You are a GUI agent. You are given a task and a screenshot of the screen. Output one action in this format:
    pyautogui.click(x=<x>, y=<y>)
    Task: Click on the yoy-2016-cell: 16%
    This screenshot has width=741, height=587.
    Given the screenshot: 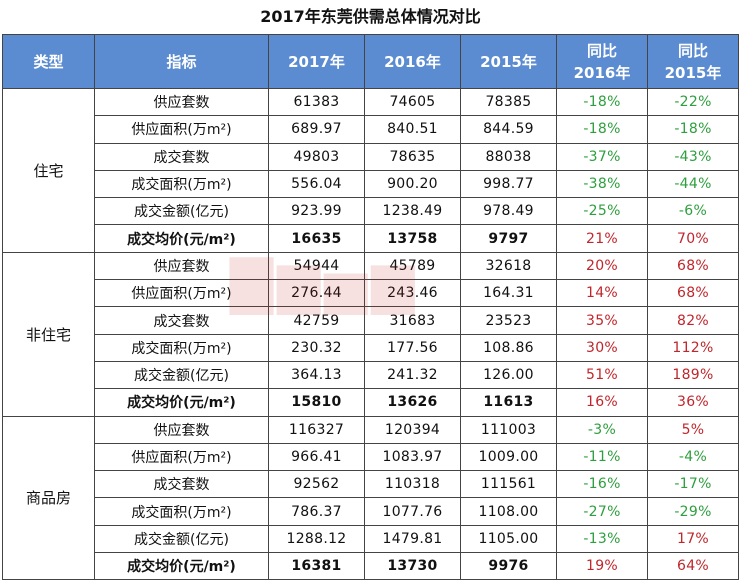 What is the action you would take?
    pyautogui.click(x=602, y=402)
    